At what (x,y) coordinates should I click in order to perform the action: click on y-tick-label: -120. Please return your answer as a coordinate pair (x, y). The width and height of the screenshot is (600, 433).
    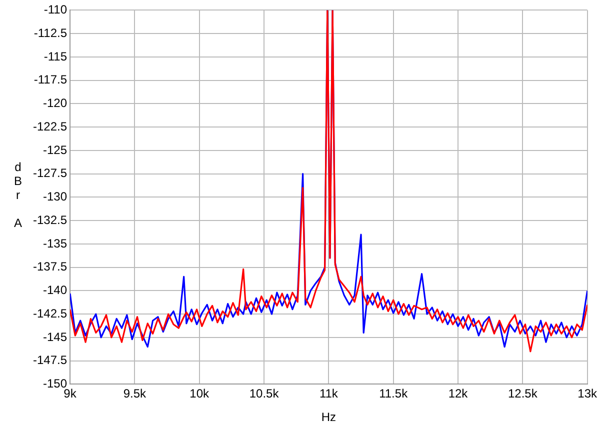
    Looking at the image, I should click on (55, 103).